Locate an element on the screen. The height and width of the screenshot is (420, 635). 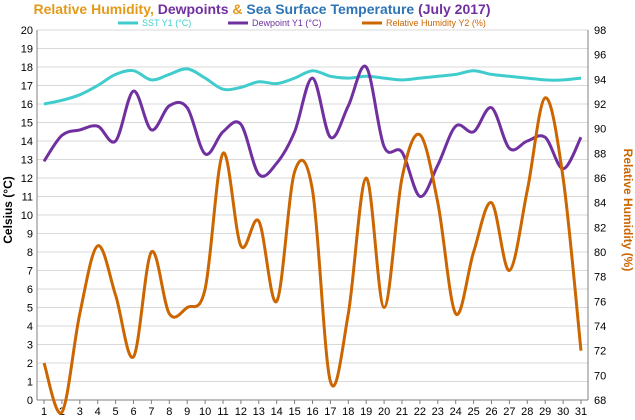
y2-axis-ticks: 68 70 72 74 76 78 80 82 84 86 88 90 92 94 96 98 is located at coordinates (600, 216).